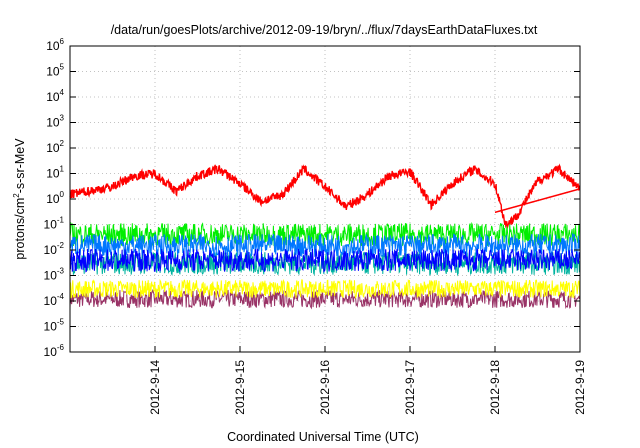  I want to click on y-tick-label: 10³, so click(55, 122).